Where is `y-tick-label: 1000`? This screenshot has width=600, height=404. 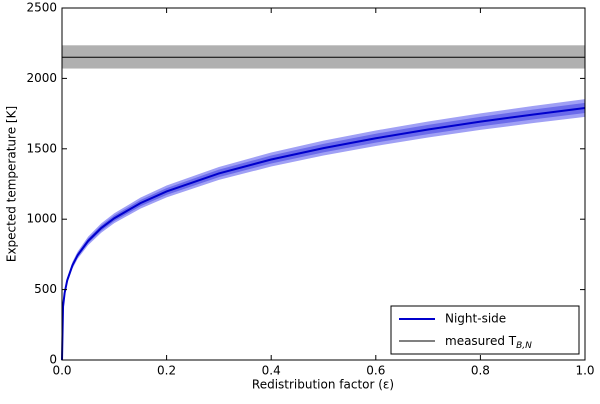 y-tick-label: 1000 is located at coordinates (41, 219).